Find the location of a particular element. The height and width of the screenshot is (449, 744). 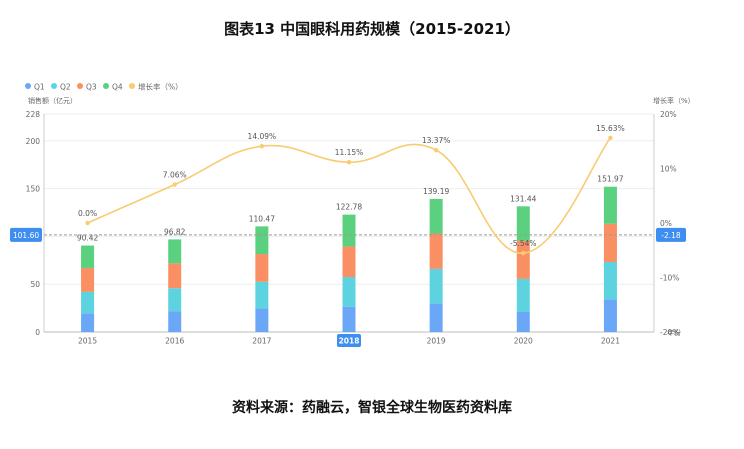

y-tick-right-0: -20% is located at coordinates (669, 332).